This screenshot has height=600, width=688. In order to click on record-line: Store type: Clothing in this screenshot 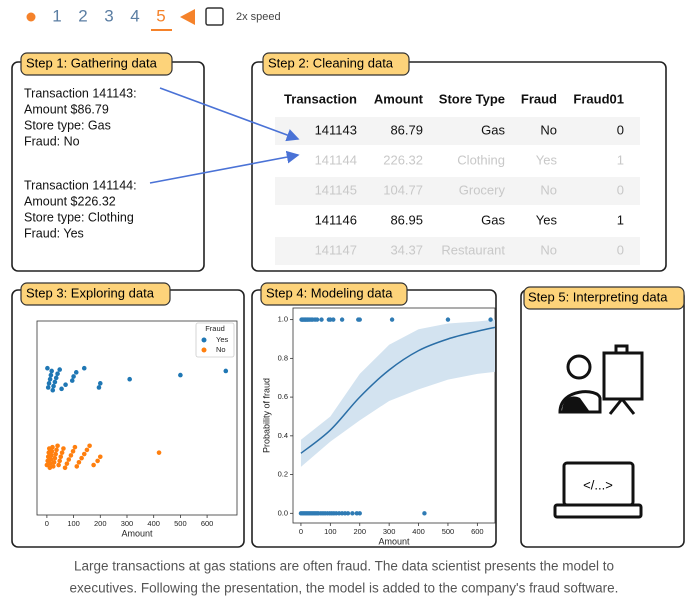, I will do `click(79, 217)`.